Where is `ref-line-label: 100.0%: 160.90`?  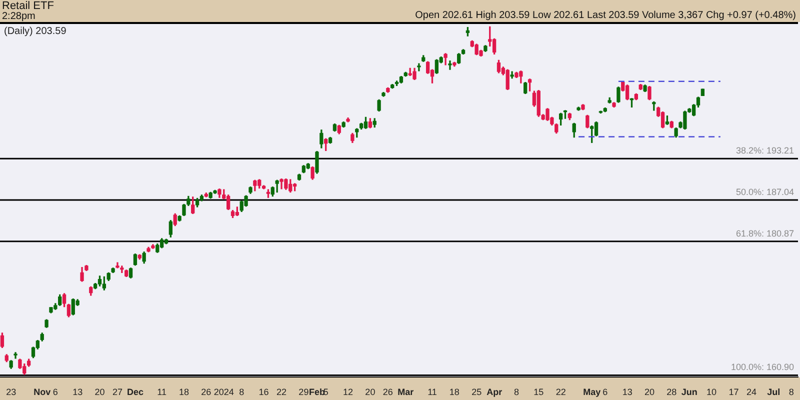
ref-line-label: 100.0%: 160.90 is located at coordinates (762, 367).